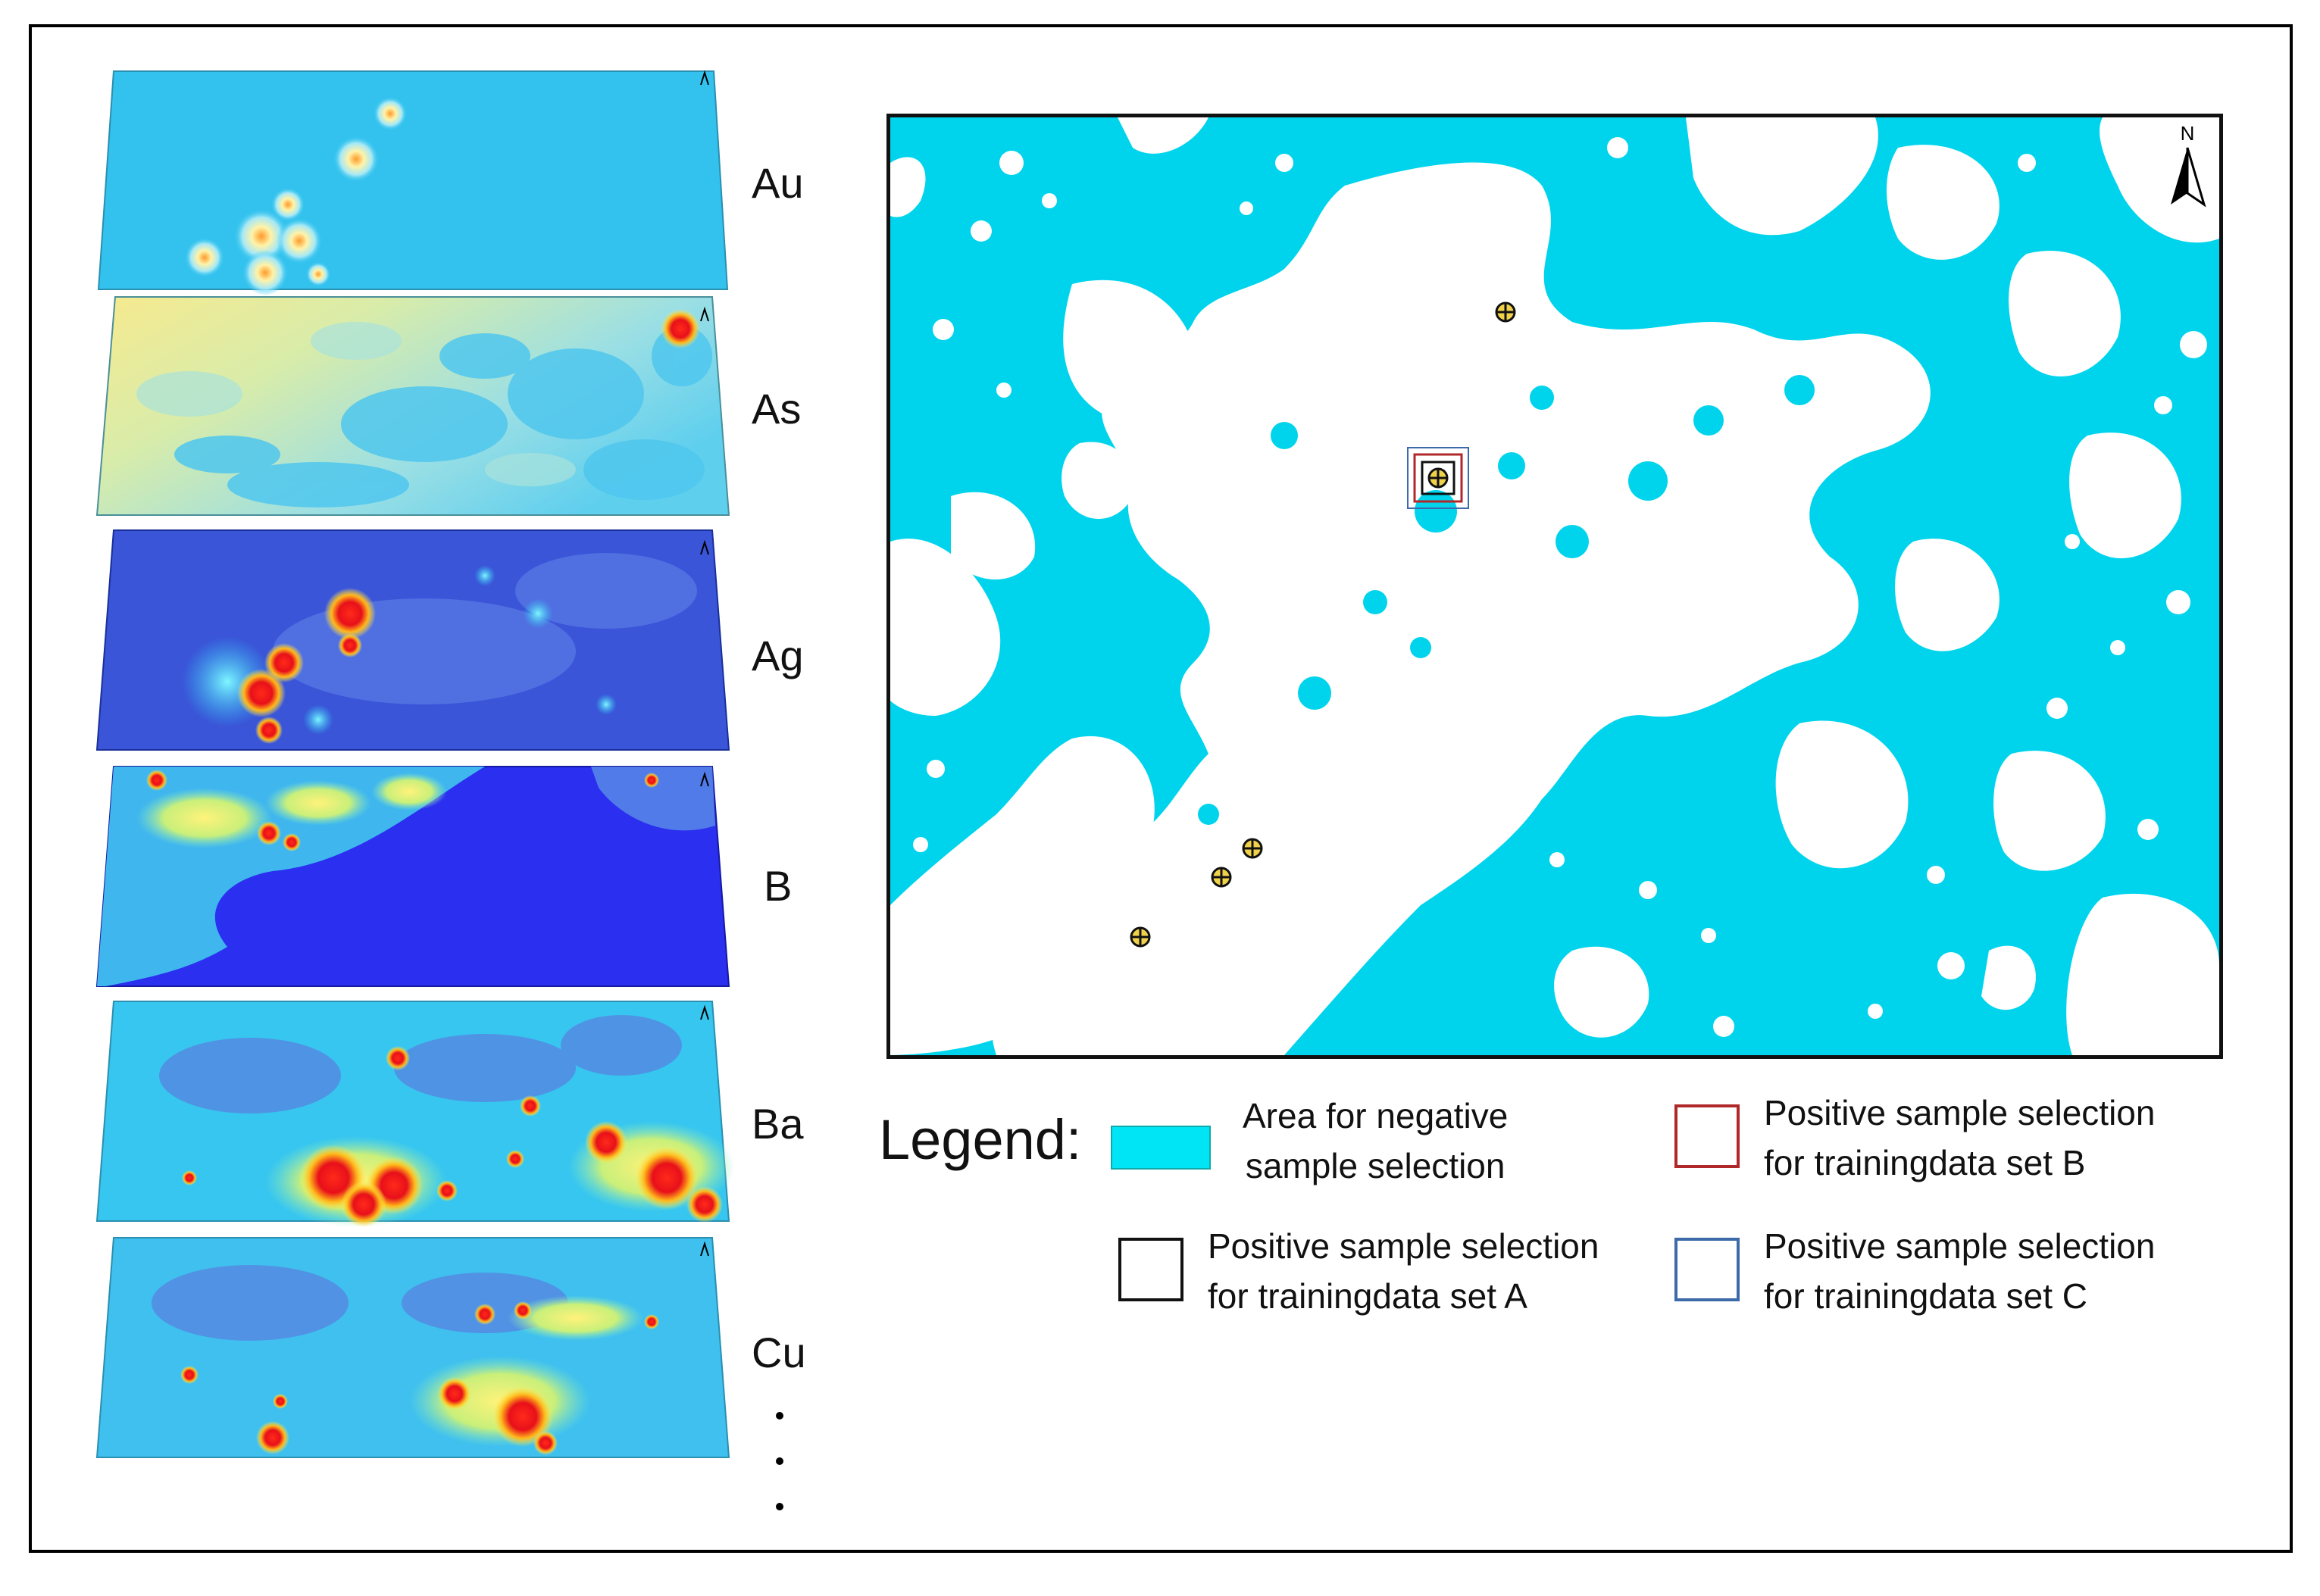 The height and width of the screenshot is (1596, 2320). Describe the element at coordinates (778, 655) in the screenshot. I see `layer-label-ag: Ag` at that location.